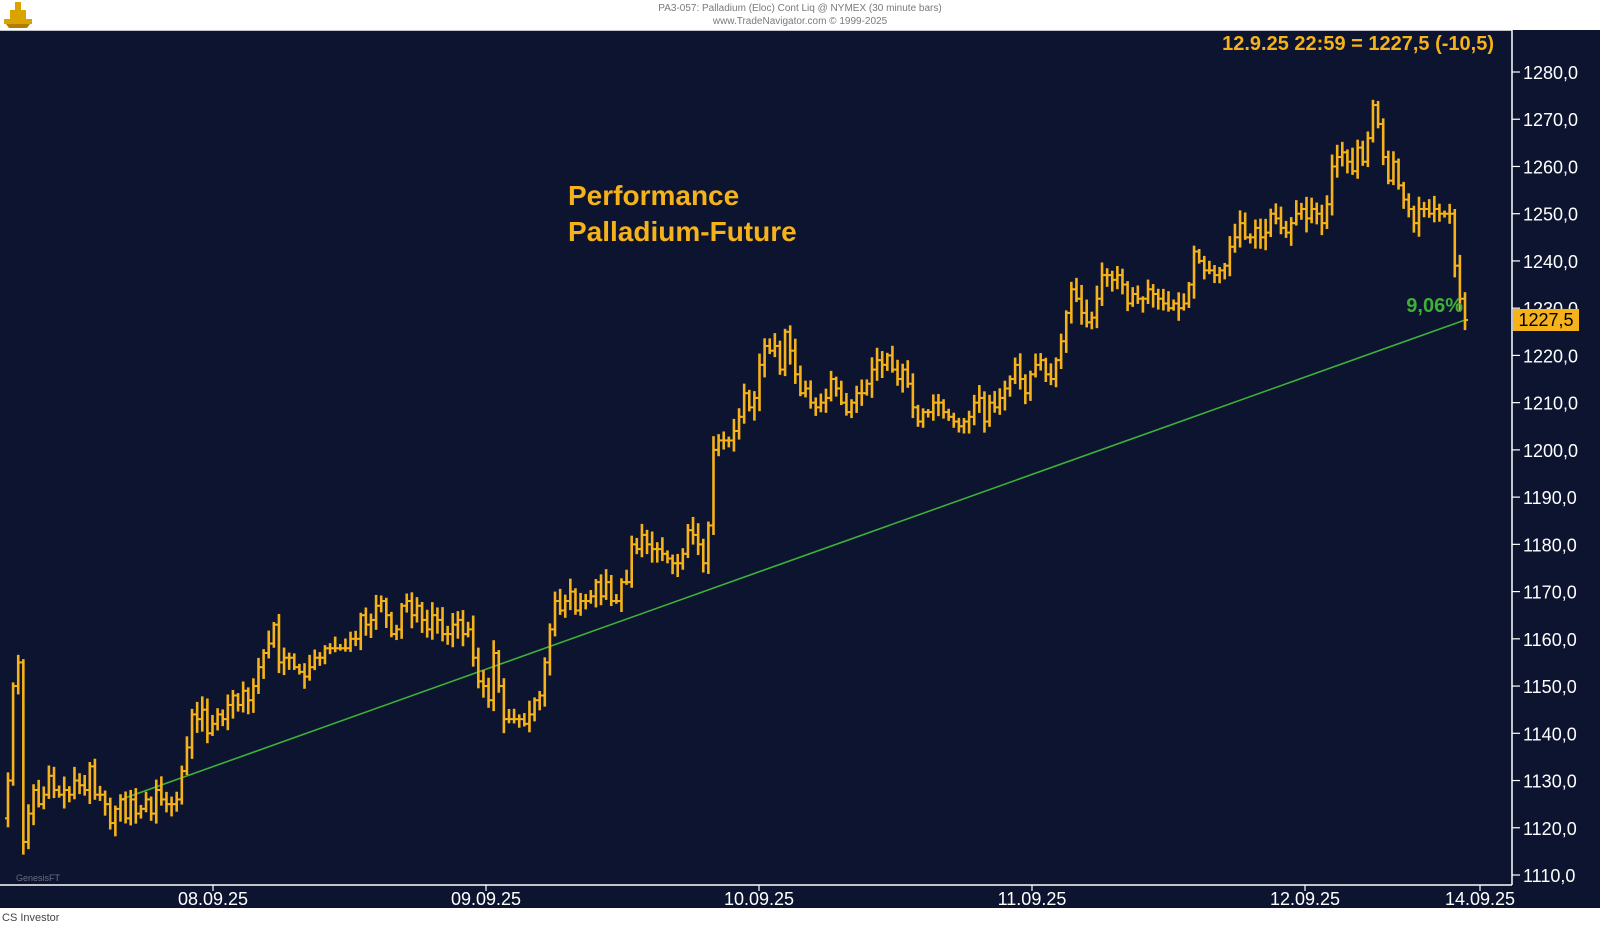  What do you see at coordinates (1550, 687) in the screenshot?
I see `y-tick-label: 1150,0` at bounding box center [1550, 687].